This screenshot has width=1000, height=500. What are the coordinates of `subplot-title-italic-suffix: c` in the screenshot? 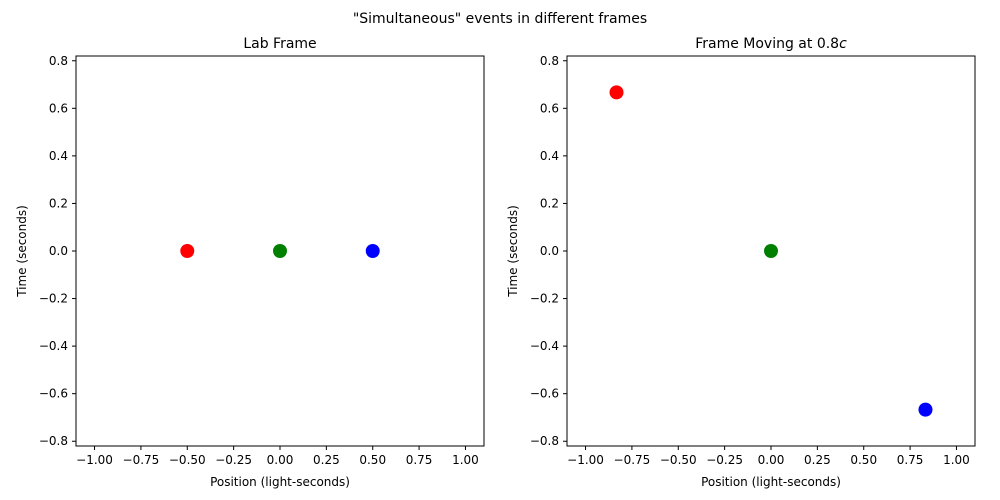 It's located at (843, 44).